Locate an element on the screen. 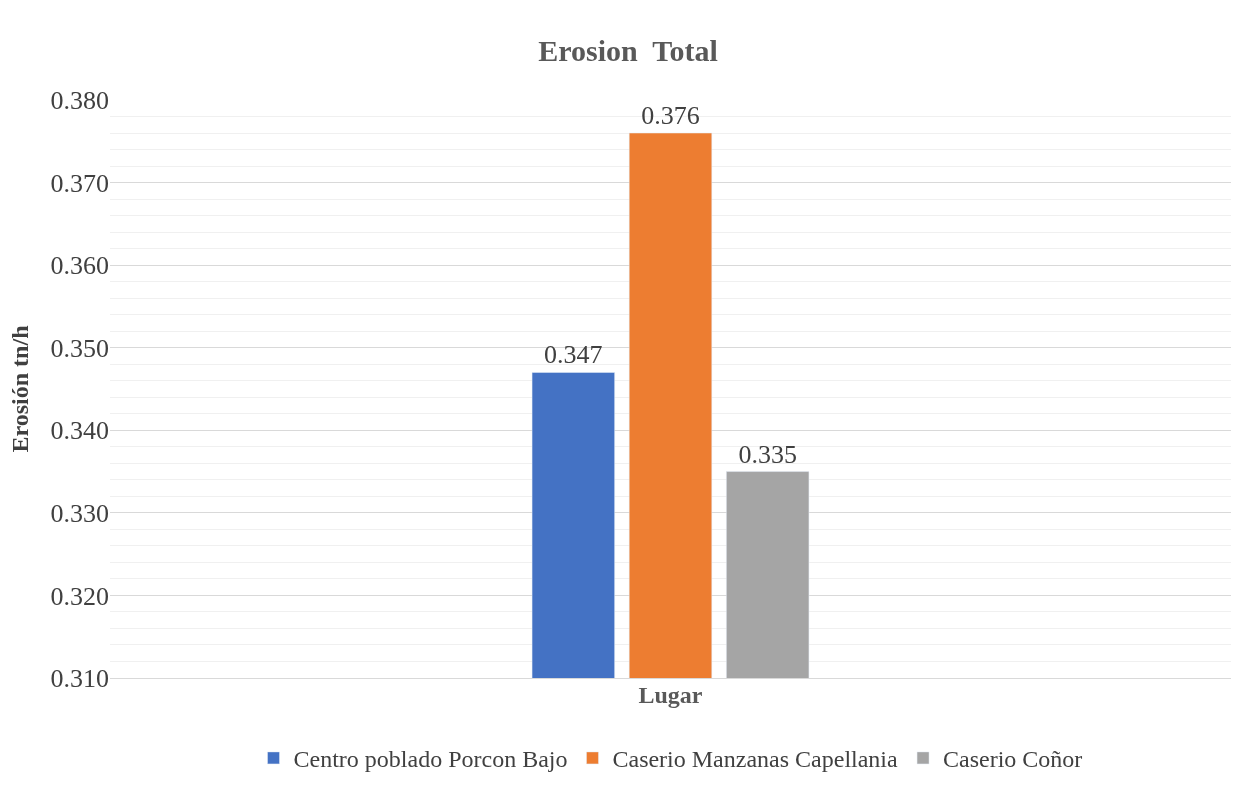  y-tick-label: 0.310 is located at coordinates (79, 679).